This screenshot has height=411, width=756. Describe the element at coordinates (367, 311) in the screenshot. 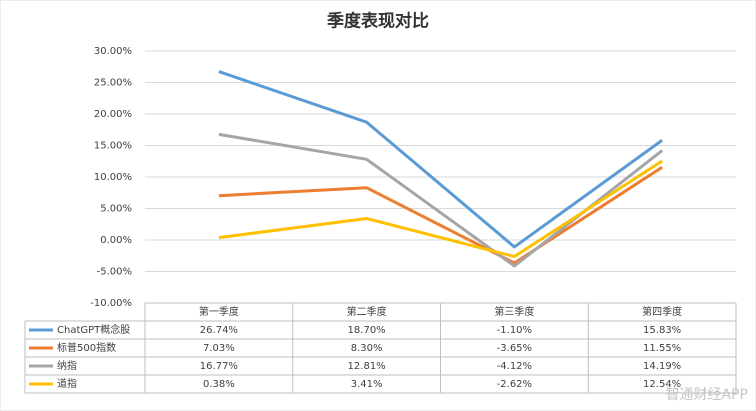

I see `x-tick-label: 第二季度` at that location.